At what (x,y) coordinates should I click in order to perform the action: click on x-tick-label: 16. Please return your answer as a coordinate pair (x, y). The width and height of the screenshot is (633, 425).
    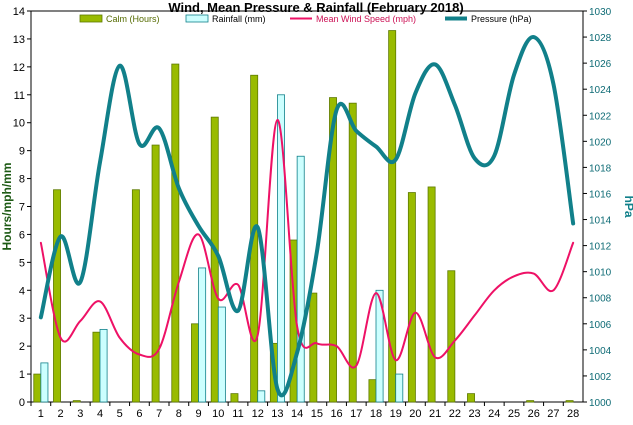
    Looking at the image, I should click on (336, 414).